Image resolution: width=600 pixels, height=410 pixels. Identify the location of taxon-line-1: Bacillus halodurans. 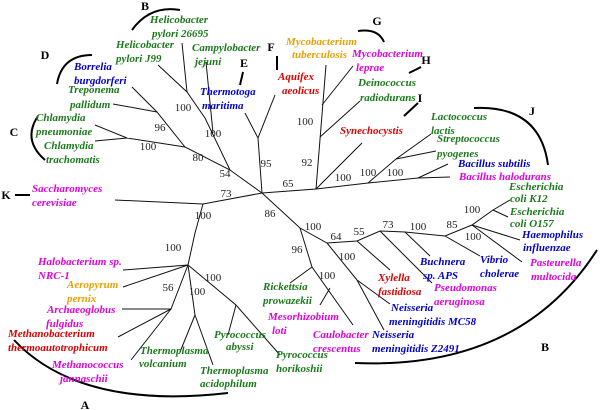
(504, 177).